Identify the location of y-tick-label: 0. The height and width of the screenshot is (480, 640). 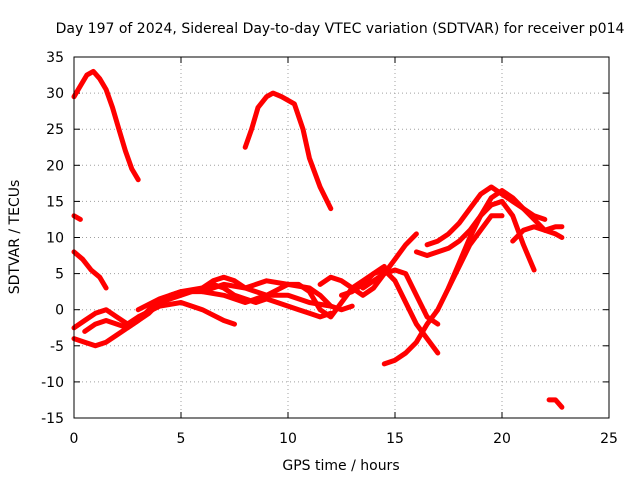
(59, 311).